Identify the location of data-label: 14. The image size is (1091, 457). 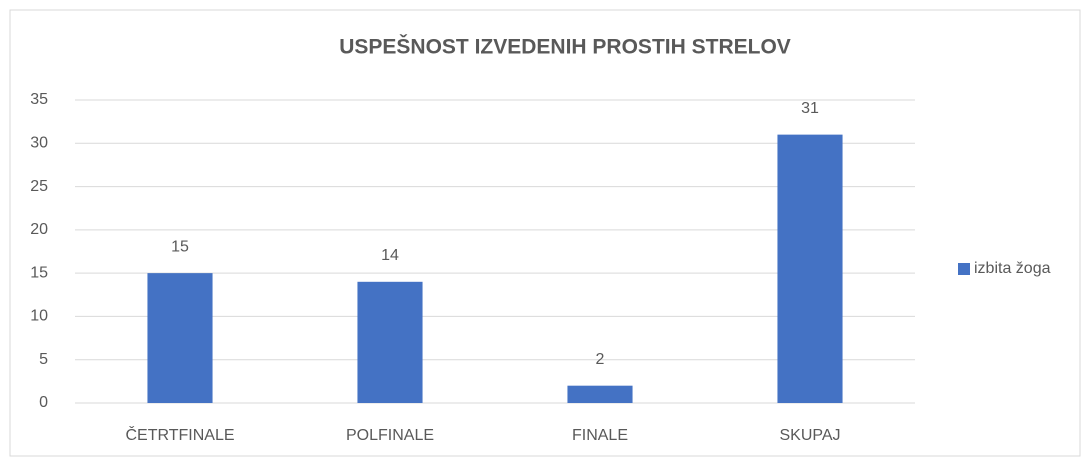
(390, 255).